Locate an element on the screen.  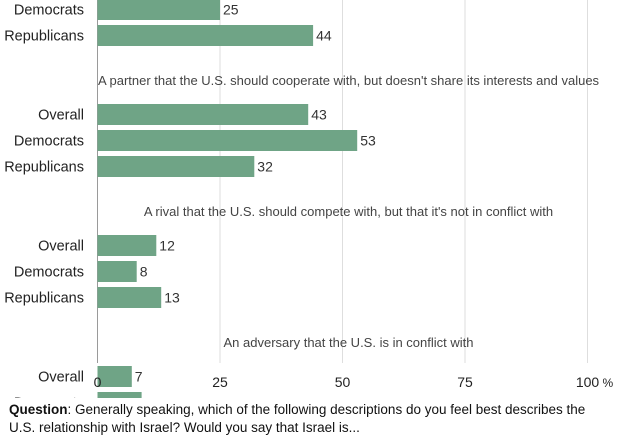
x-tick-label: 50 is located at coordinates (343, 382).